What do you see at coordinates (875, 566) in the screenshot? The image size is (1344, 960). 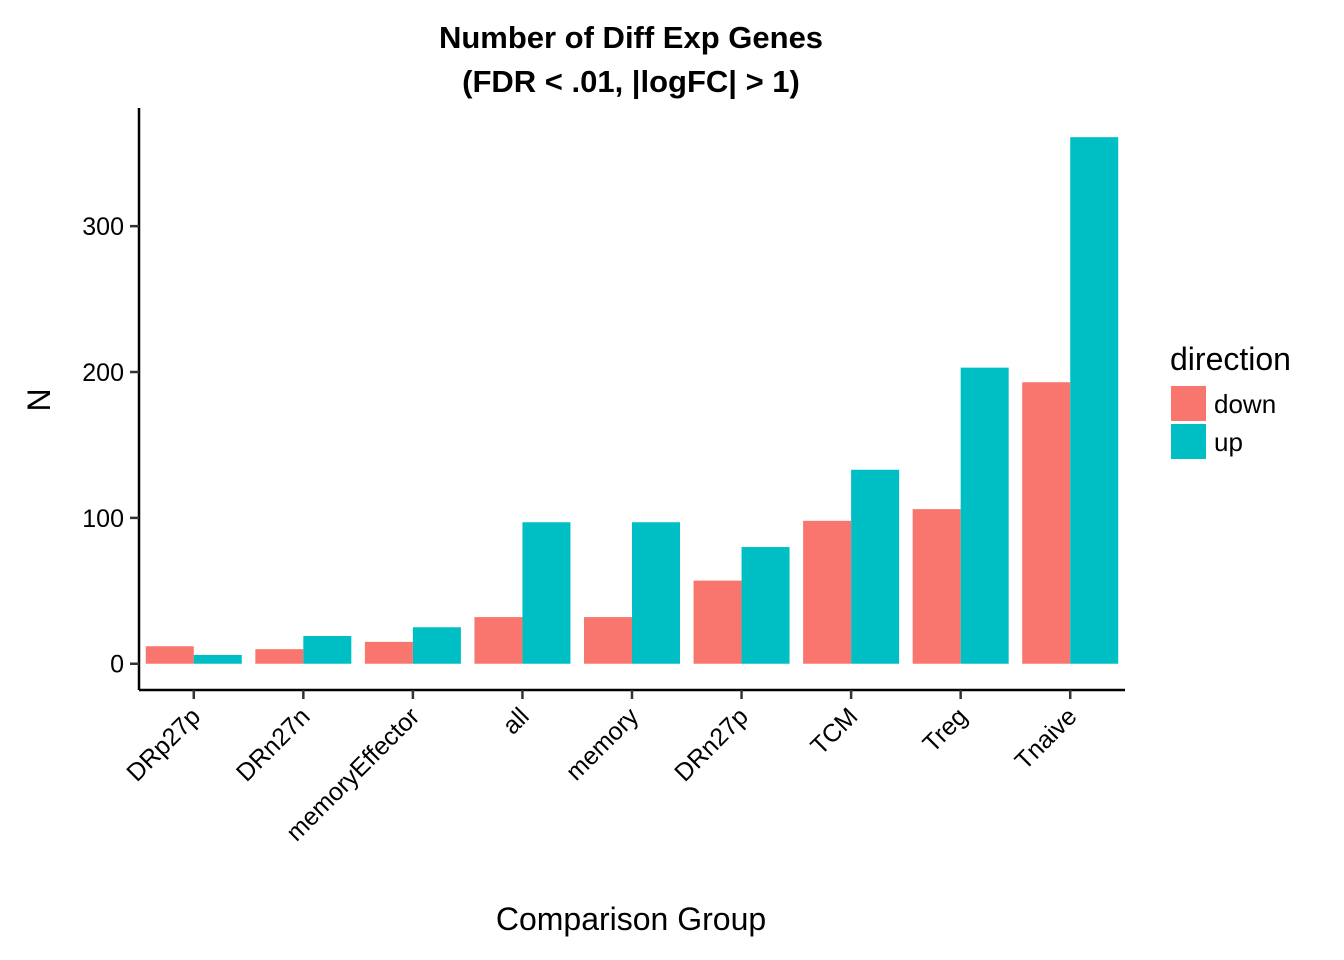 I see `bar-up-TCM` at bounding box center [875, 566].